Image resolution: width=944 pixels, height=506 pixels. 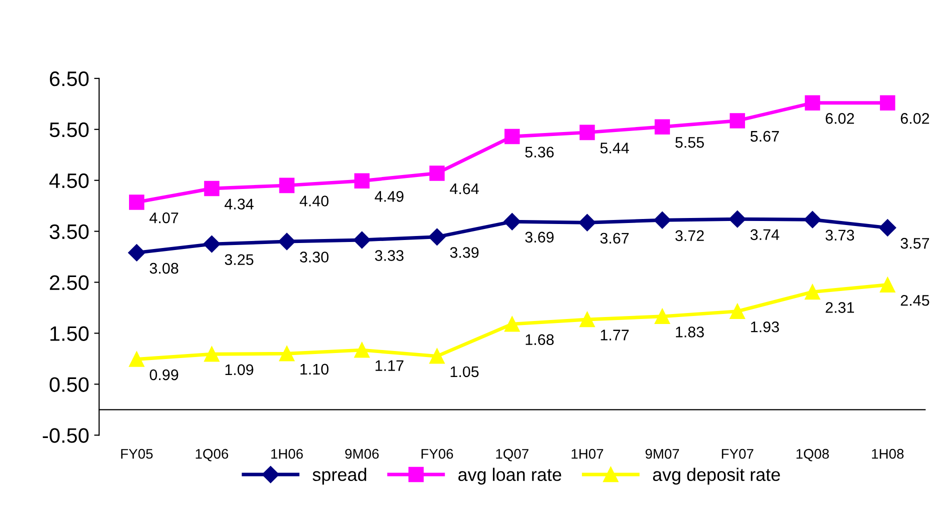 What do you see at coordinates (690, 332) in the screenshot?
I see `data-label: 1.83` at bounding box center [690, 332].